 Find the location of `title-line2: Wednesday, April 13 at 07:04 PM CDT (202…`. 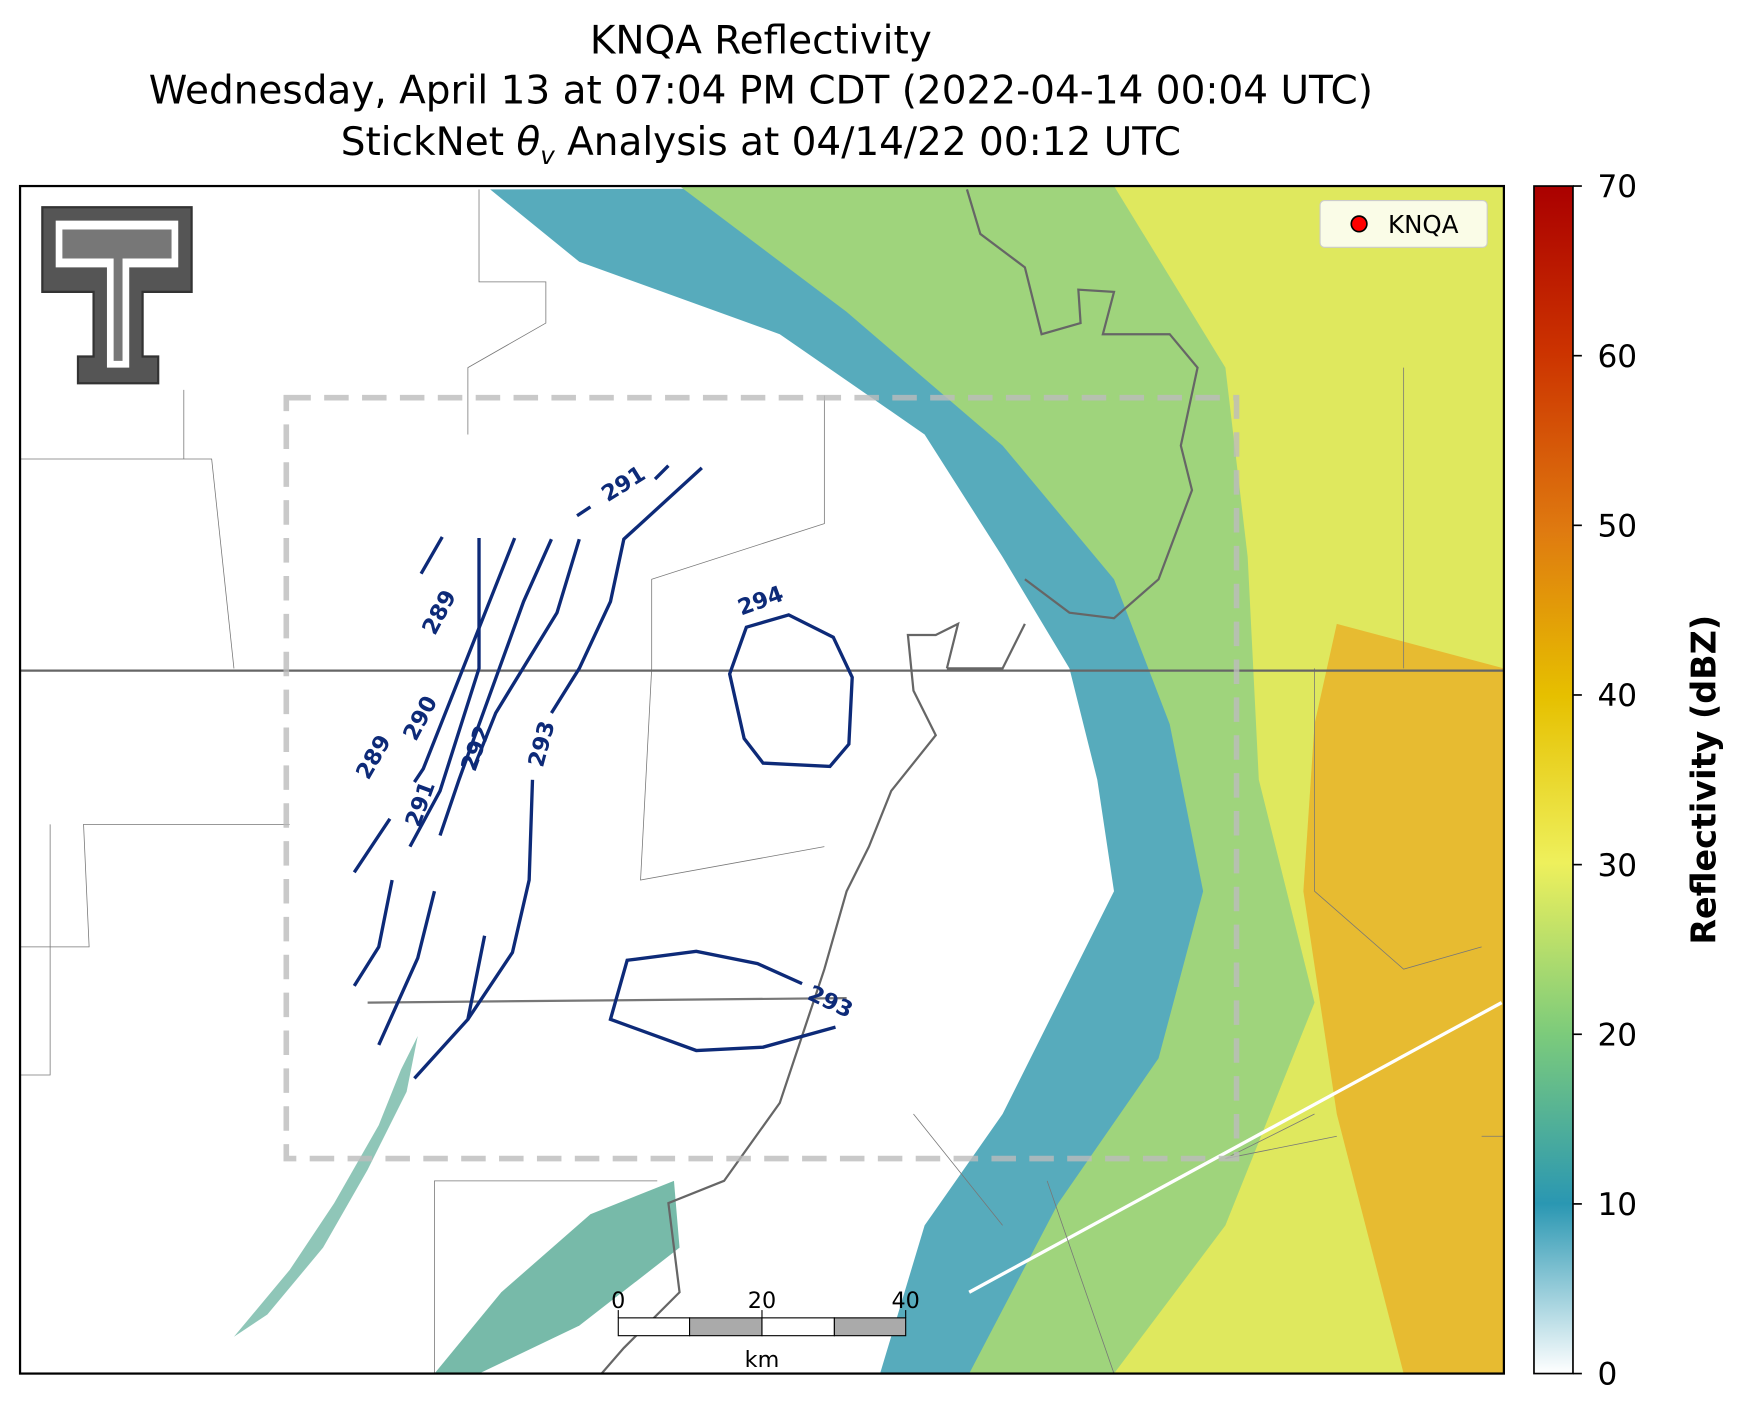

title-line2: Wednesday, April 13 at 07:04 PM CDT (202… is located at coordinates (761, 91).